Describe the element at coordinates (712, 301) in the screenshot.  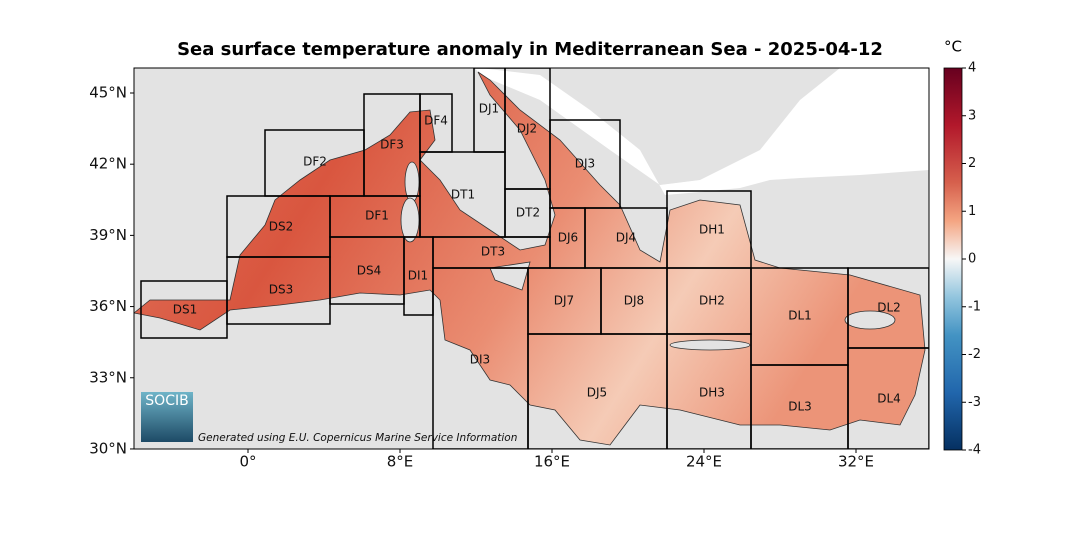
I see `region-label: DH2` at that location.